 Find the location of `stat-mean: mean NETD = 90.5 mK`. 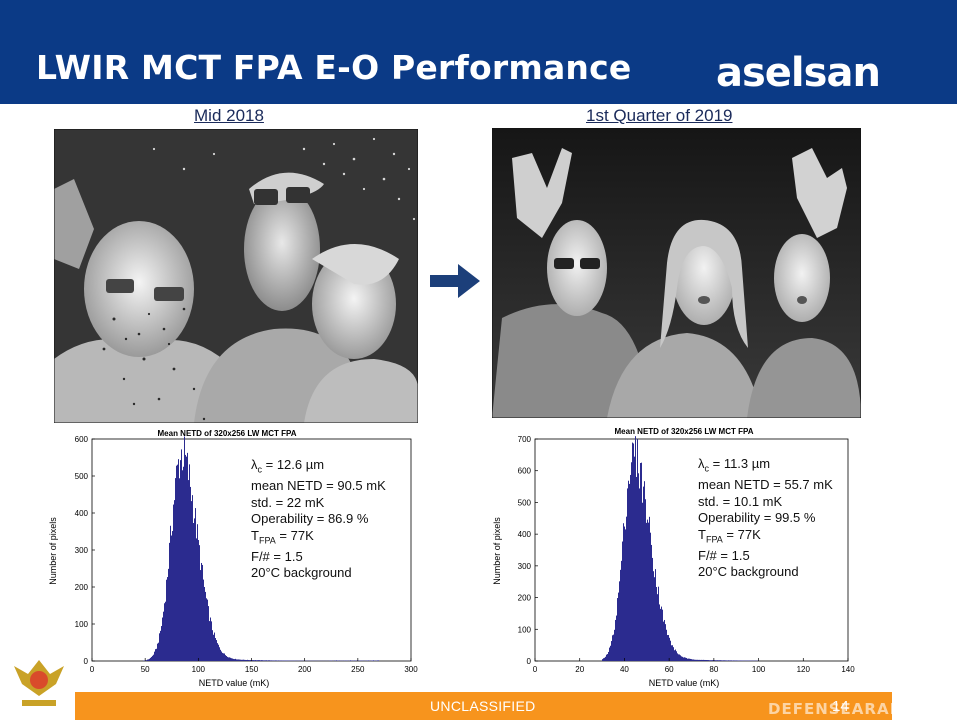

stat-mean: mean NETD = 90.5 mK is located at coordinates (318, 486).